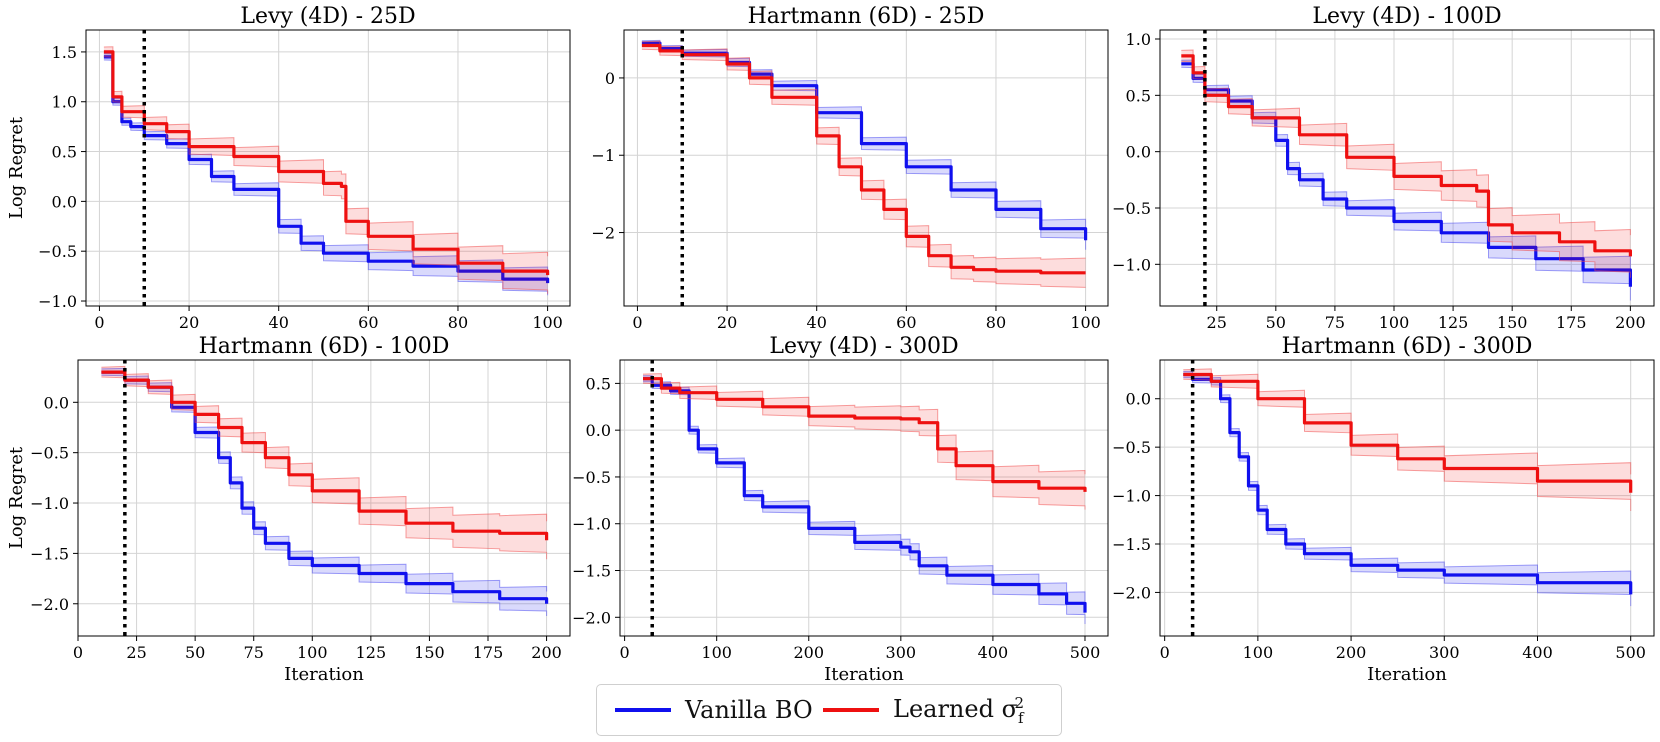  I want to click on chart-title: Levy (4D) - 100D, so click(1406, 16).